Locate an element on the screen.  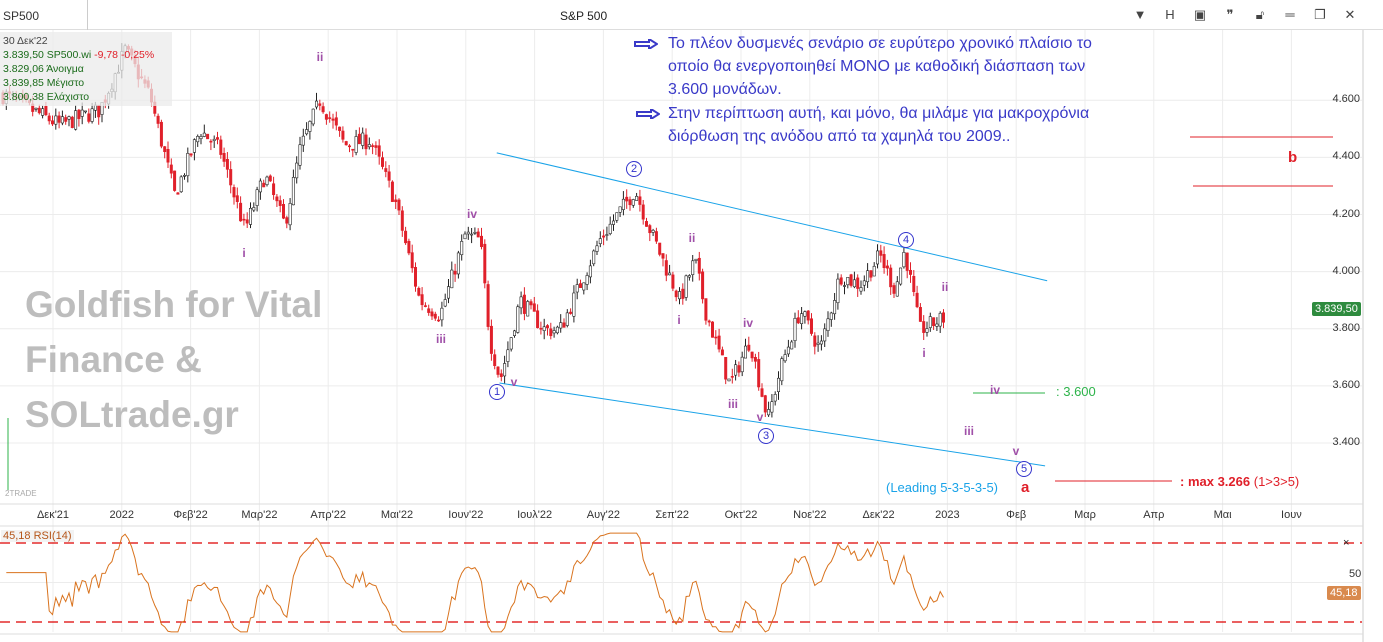
last-price-badge: 3.839,50 is located at coordinates (1336, 309).